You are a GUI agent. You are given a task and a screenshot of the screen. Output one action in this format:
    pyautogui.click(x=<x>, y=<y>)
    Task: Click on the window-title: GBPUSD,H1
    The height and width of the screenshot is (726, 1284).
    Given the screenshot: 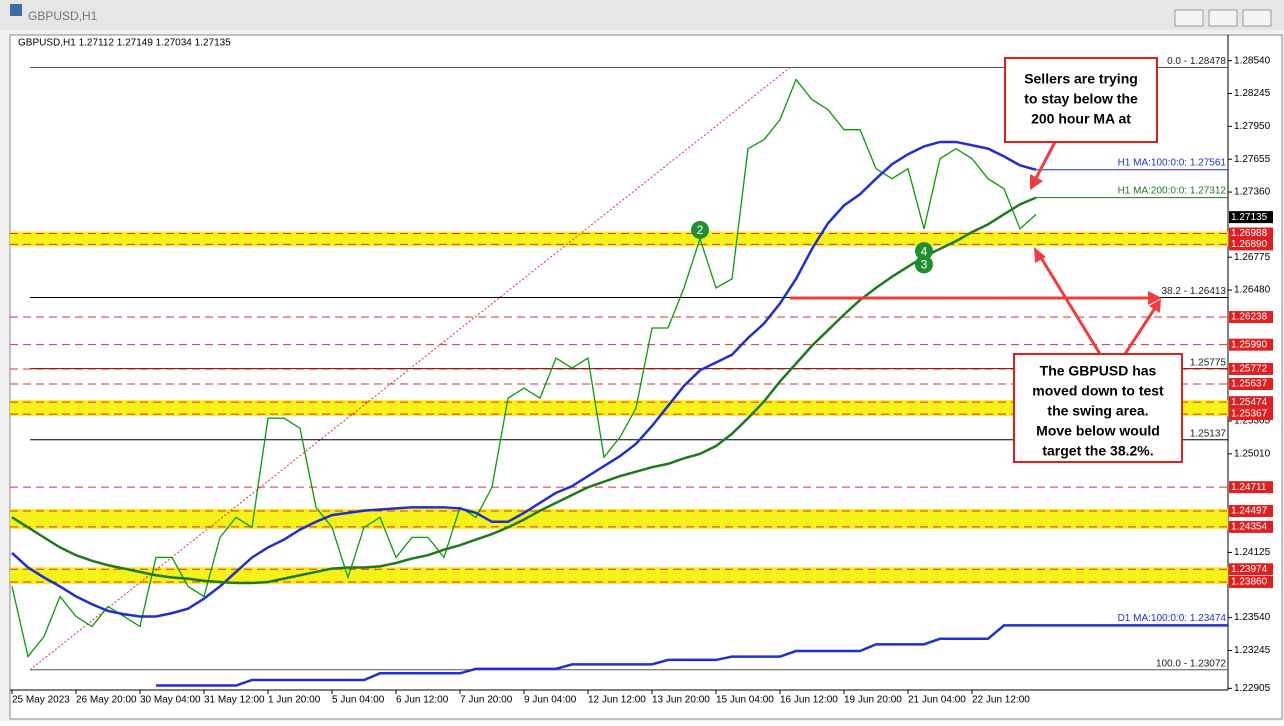 What is the action you would take?
    pyautogui.click(x=63, y=16)
    